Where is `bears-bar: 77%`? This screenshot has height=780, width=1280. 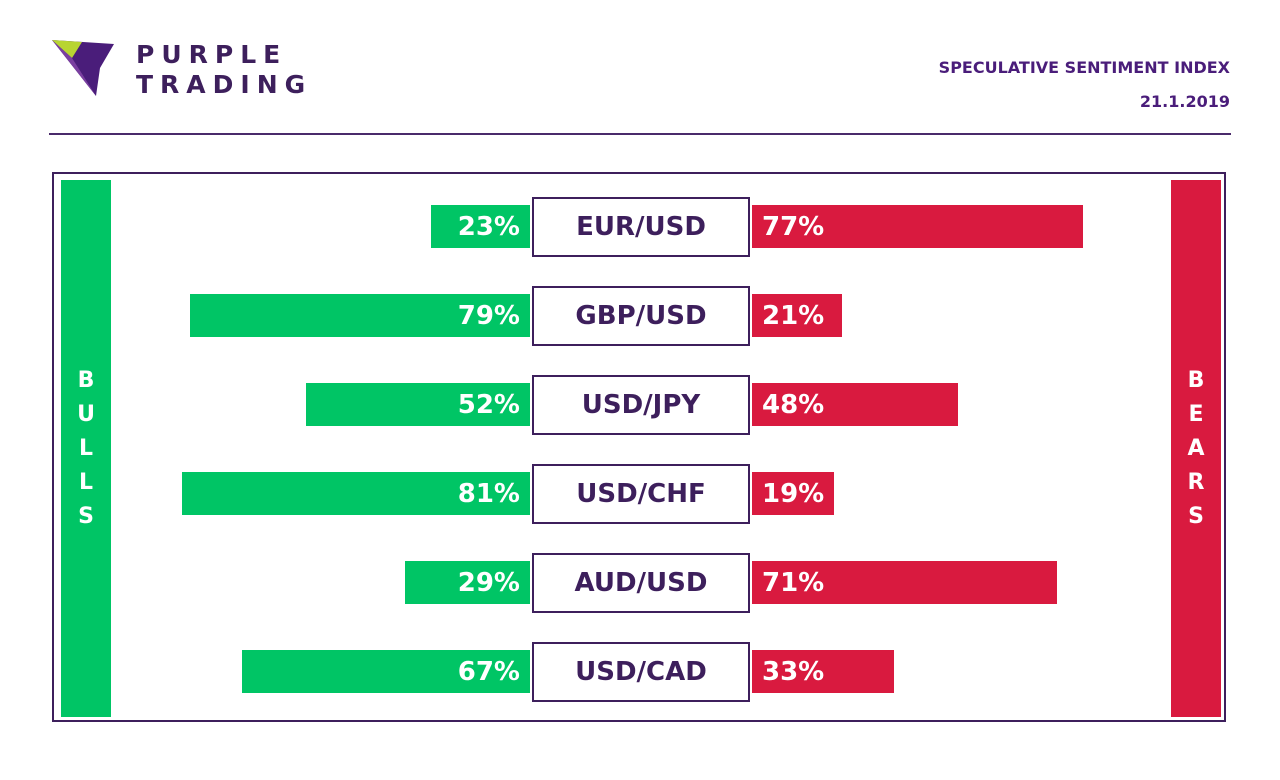
bears-bar: 77% is located at coordinates (918, 226).